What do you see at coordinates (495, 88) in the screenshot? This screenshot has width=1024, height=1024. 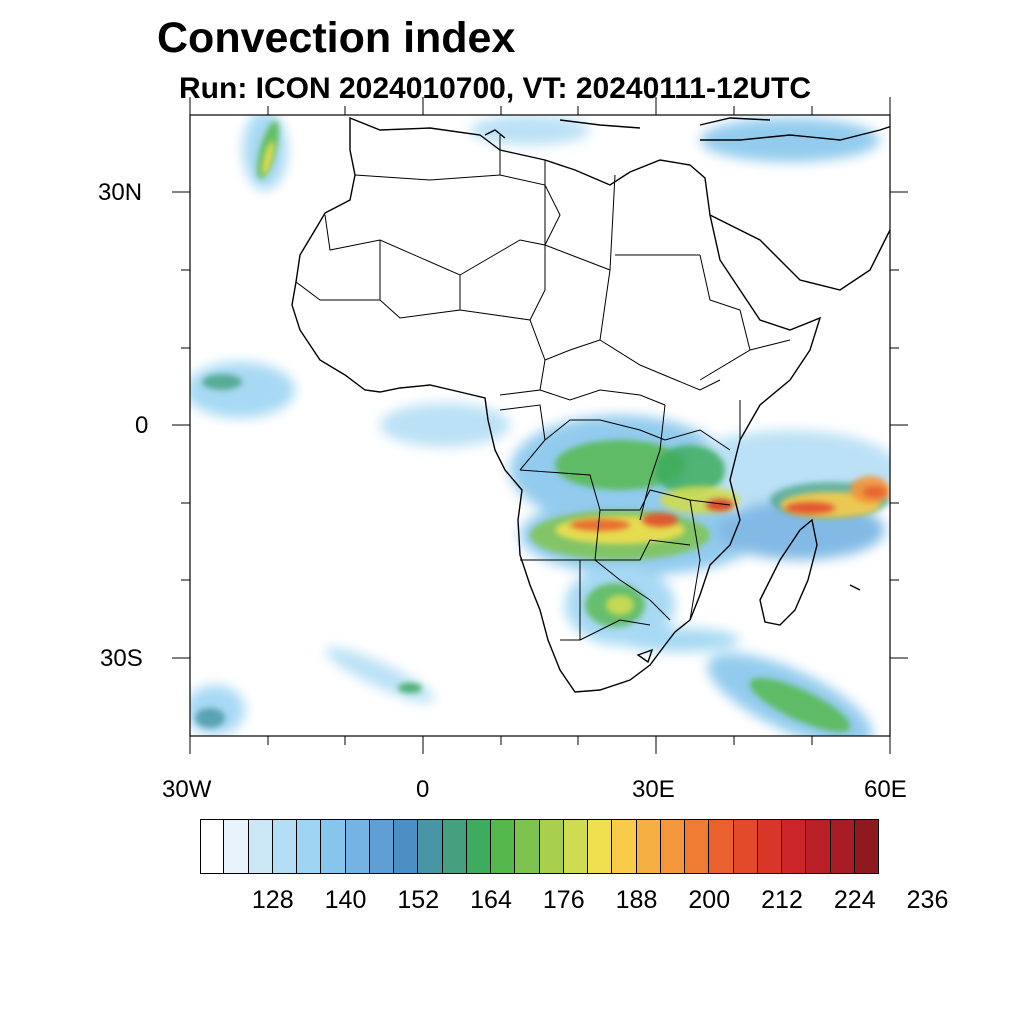 I see `map-subtitle: Run: ICON 2024010700, VT: 20240111-12UTC` at bounding box center [495, 88].